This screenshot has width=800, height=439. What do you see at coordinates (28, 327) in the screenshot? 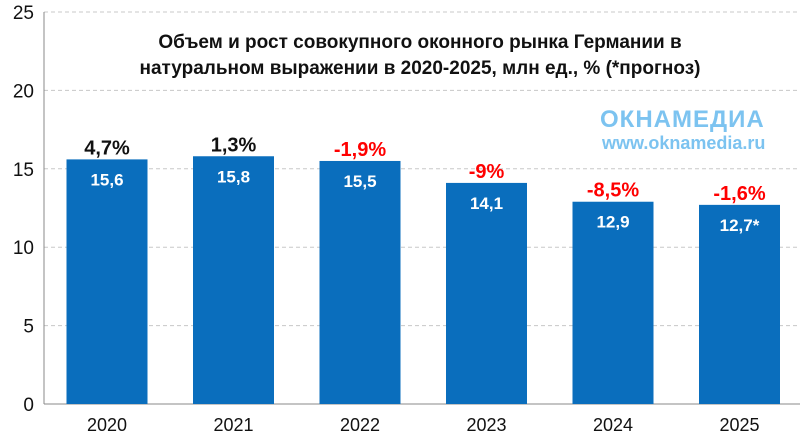
I see `y-tick-label: 5` at bounding box center [28, 327].